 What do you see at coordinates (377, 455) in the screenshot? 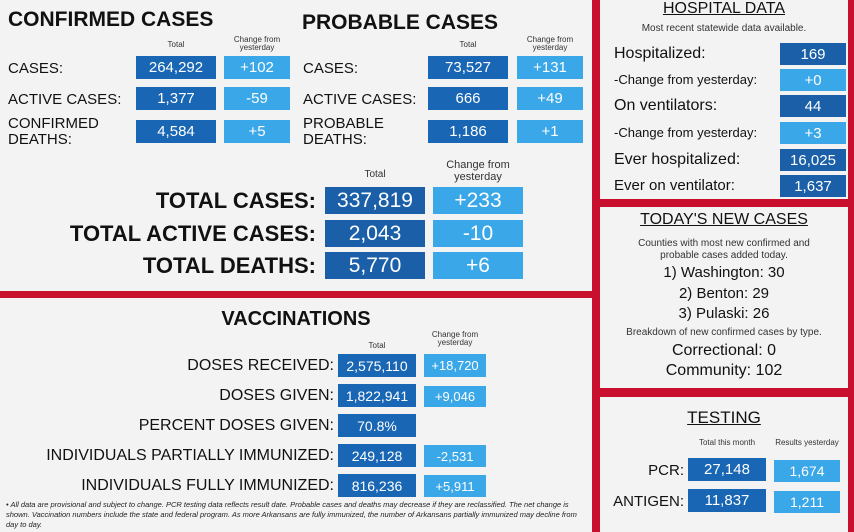
I see `partially-immunized-total: 249,128` at bounding box center [377, 455].